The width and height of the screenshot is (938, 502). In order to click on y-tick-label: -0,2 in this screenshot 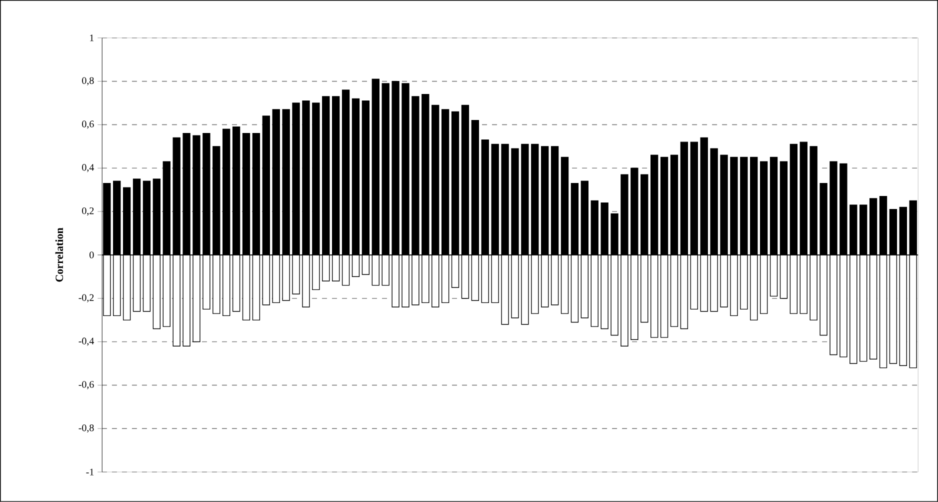, I will do `click(86, 298)`.